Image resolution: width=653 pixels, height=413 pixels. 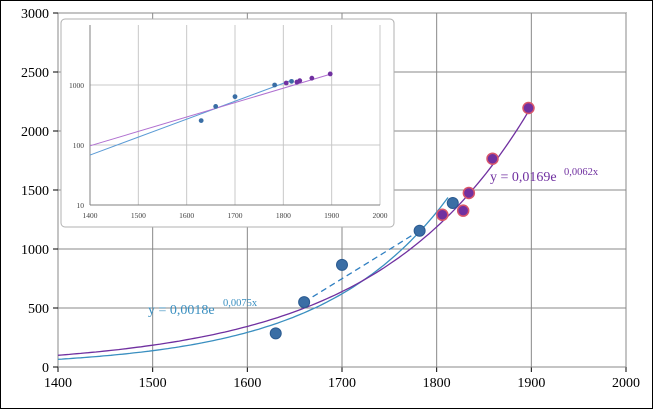 I want to click on y-tick-label: 3000, so click(x=35, y=14).